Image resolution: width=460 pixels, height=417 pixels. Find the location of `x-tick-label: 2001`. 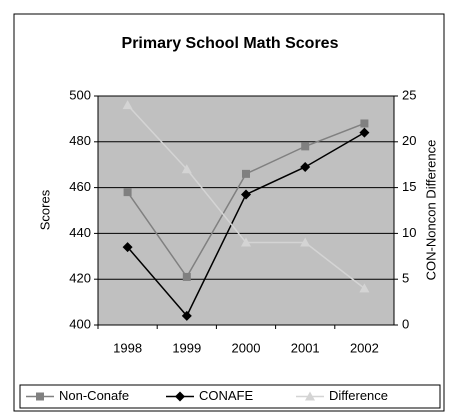

x-tick-label: 2001 is located at coordinates (305, 347).